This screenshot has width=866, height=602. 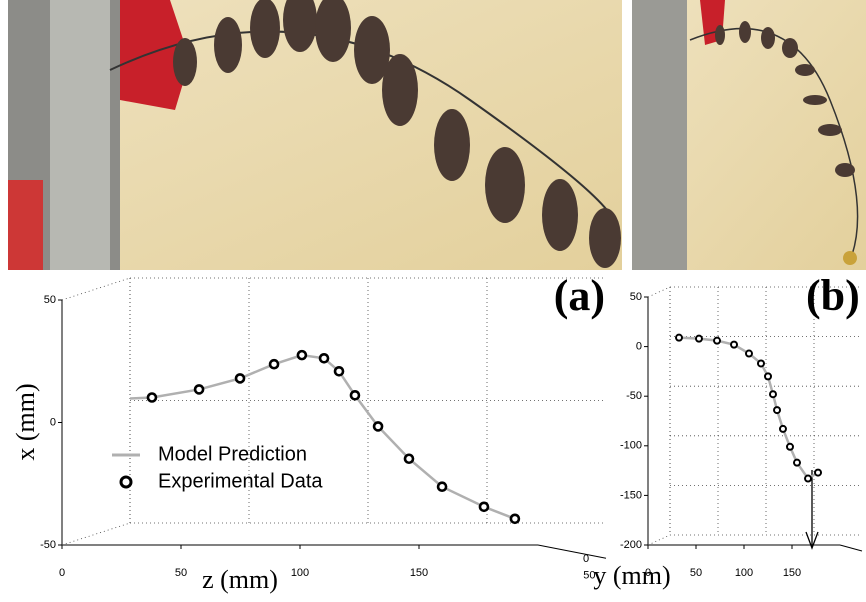 I want to click on photo-b, so click(x=749, y=135).